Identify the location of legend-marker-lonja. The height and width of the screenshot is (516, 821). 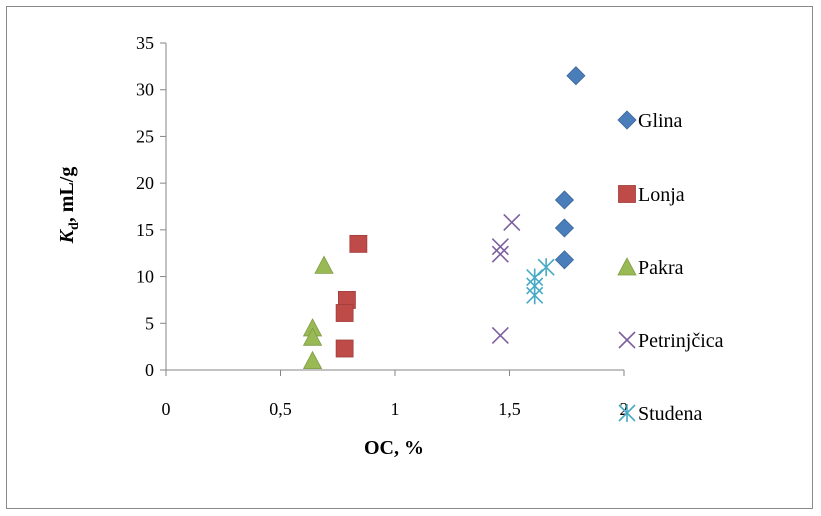
(627, 194).